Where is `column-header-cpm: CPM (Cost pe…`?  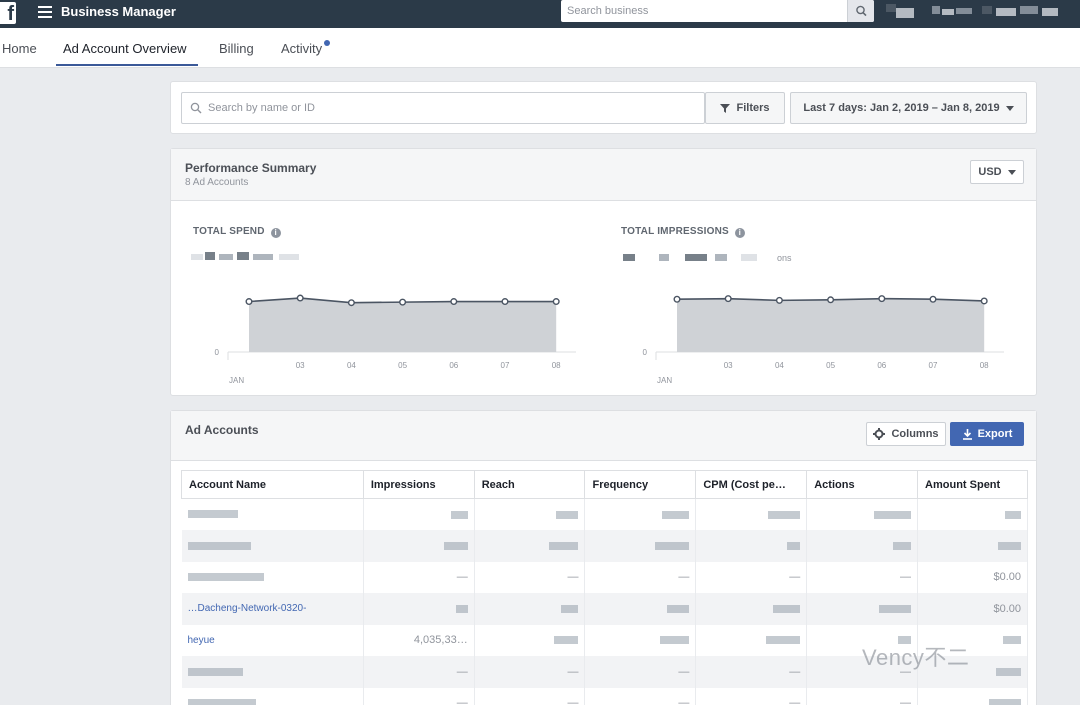
column-header-cpm: CPM (Cost pe… is located at coordinates (751, 484).